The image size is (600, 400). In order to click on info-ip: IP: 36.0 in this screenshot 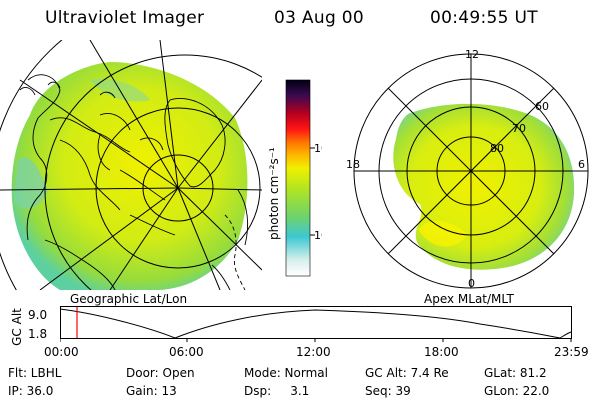, I will do `click(31, 391)`.